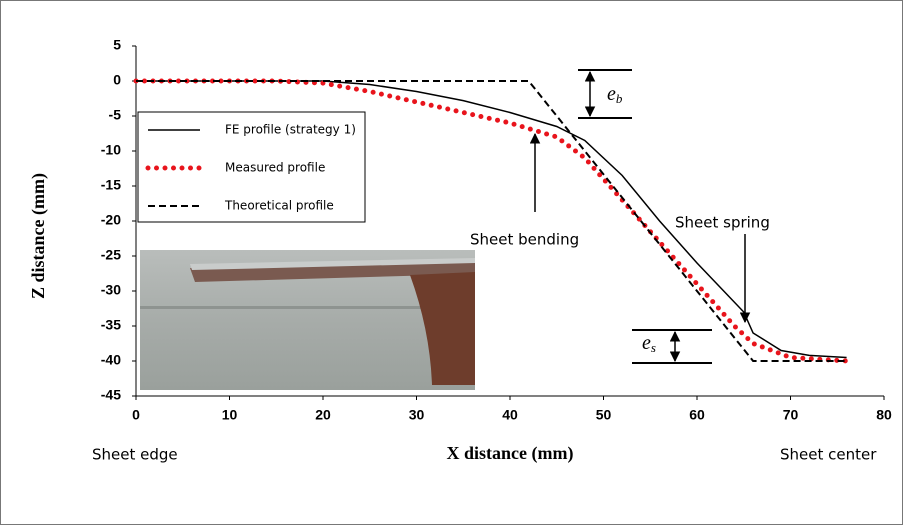 The height and width of the screenshot is (525, 903). Describe the element at coordinates (38, 236) in the screenshot. I see `y-axis-title: Z distance (mm)` at that location.